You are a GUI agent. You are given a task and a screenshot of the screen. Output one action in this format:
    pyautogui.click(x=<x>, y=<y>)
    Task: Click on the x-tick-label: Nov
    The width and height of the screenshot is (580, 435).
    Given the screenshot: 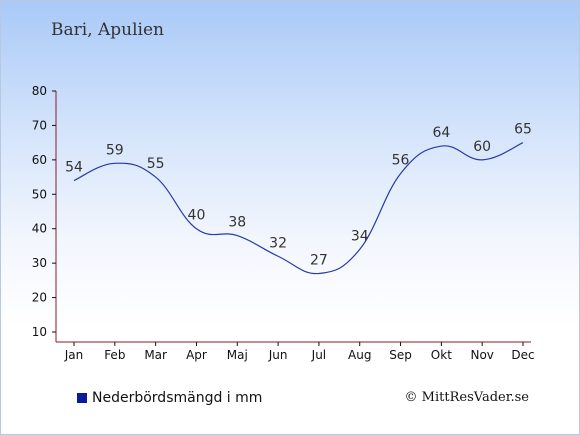 What is the action you would take?
    pyautogui.click(x=481, y=355)
    